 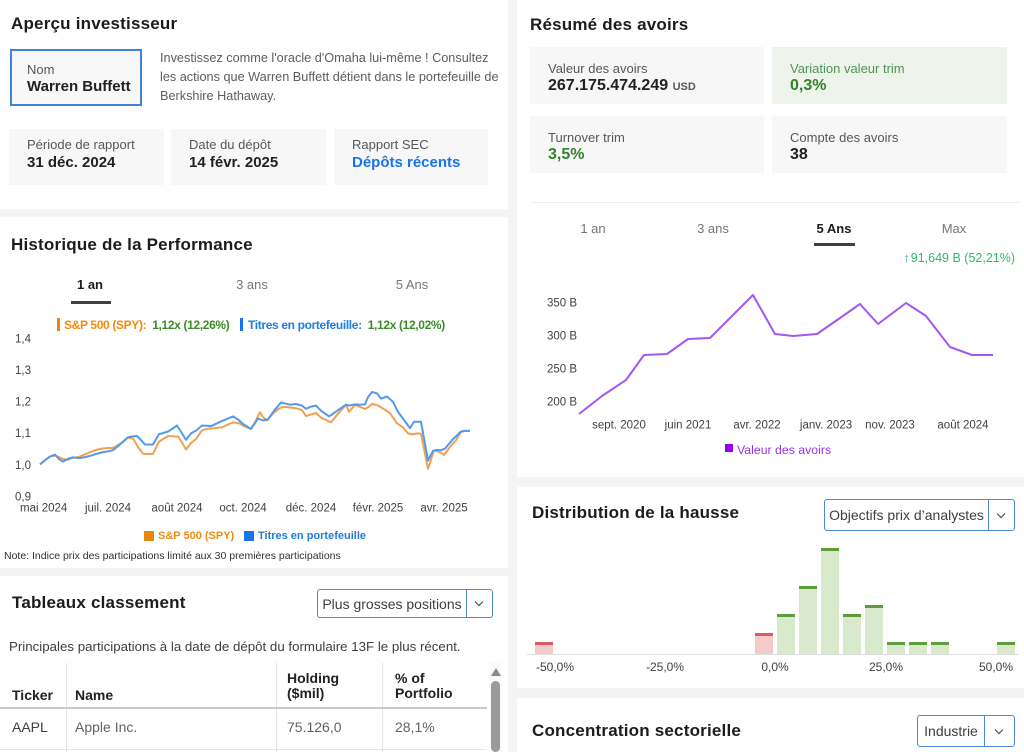 I want to click on svg-text: avr. 2022, so click(x=756, y=426).